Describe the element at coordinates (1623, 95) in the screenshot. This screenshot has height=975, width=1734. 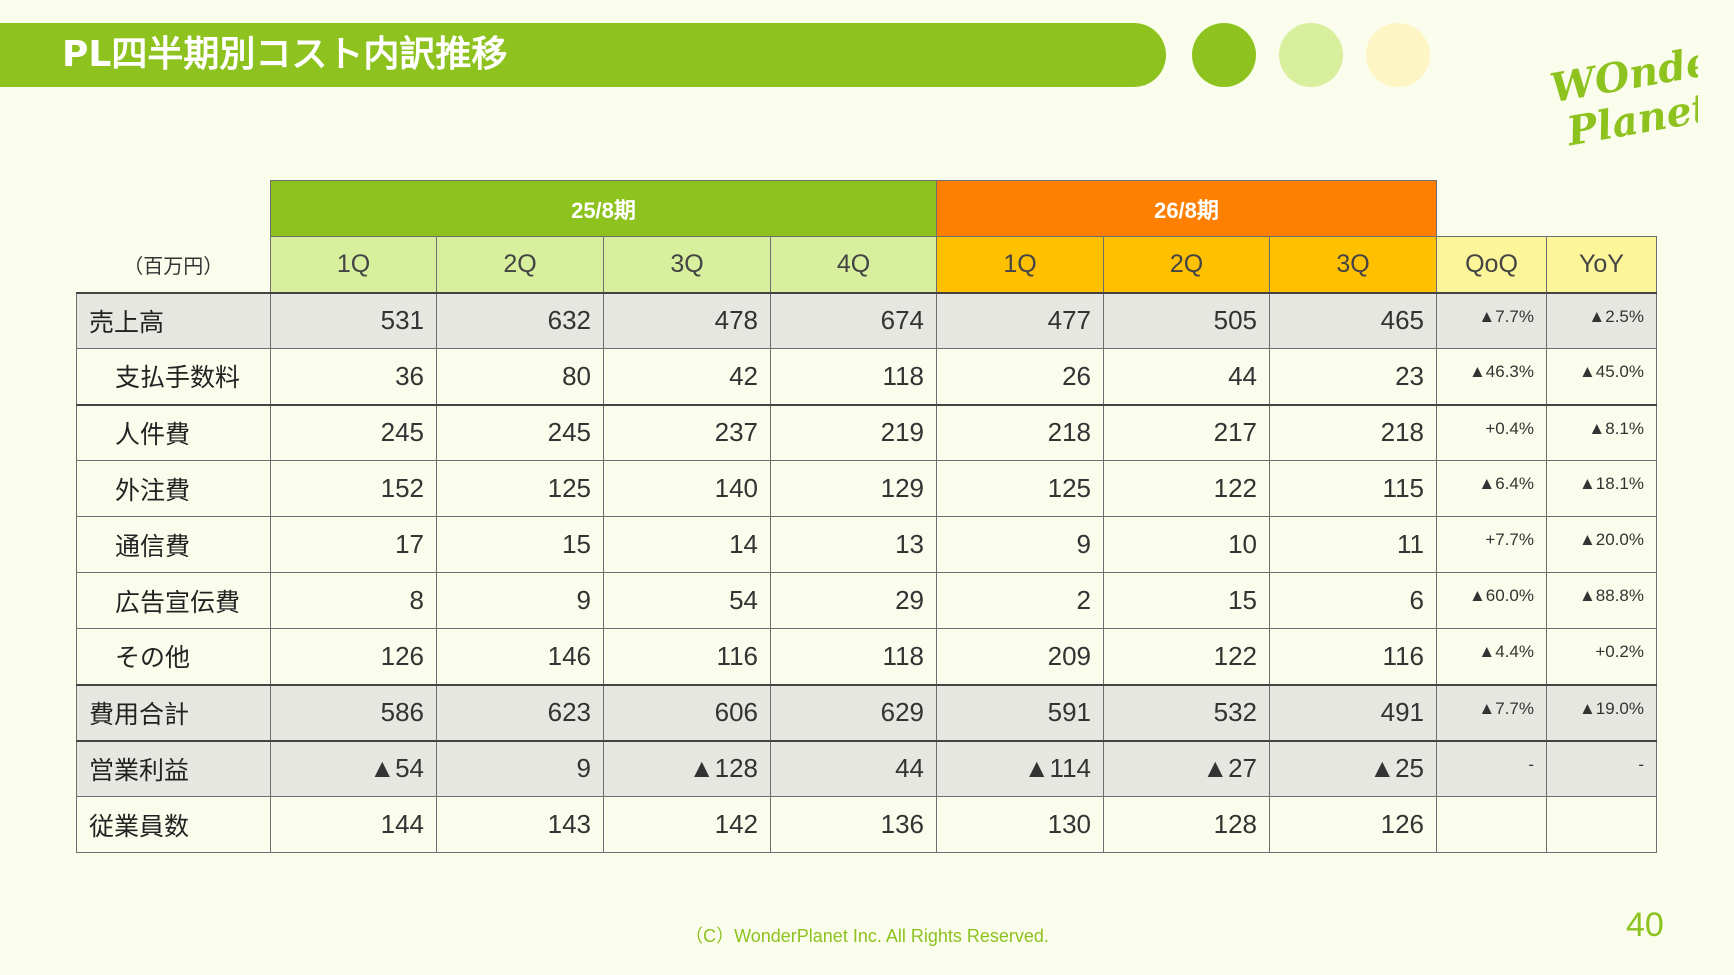
I see `wonderplanet-logo: WOnder Planet` at that location.